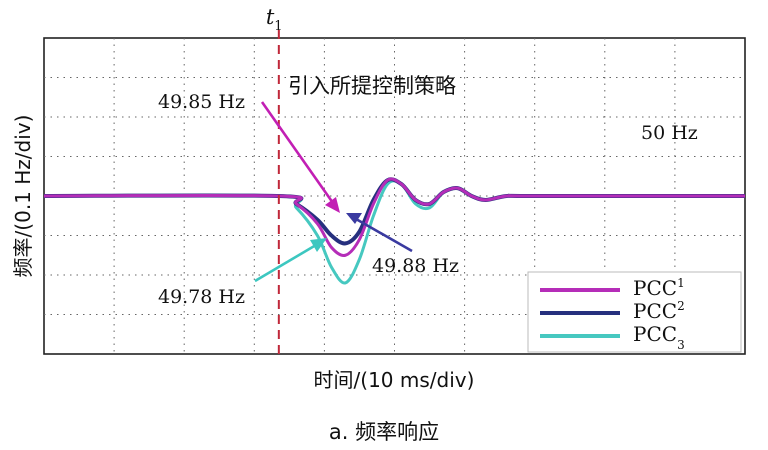  What do you see at coordinates (201, 102) in the screenshot?
I see `callout-label-1: 49.85 Hz` at bounding box center [201, 102].